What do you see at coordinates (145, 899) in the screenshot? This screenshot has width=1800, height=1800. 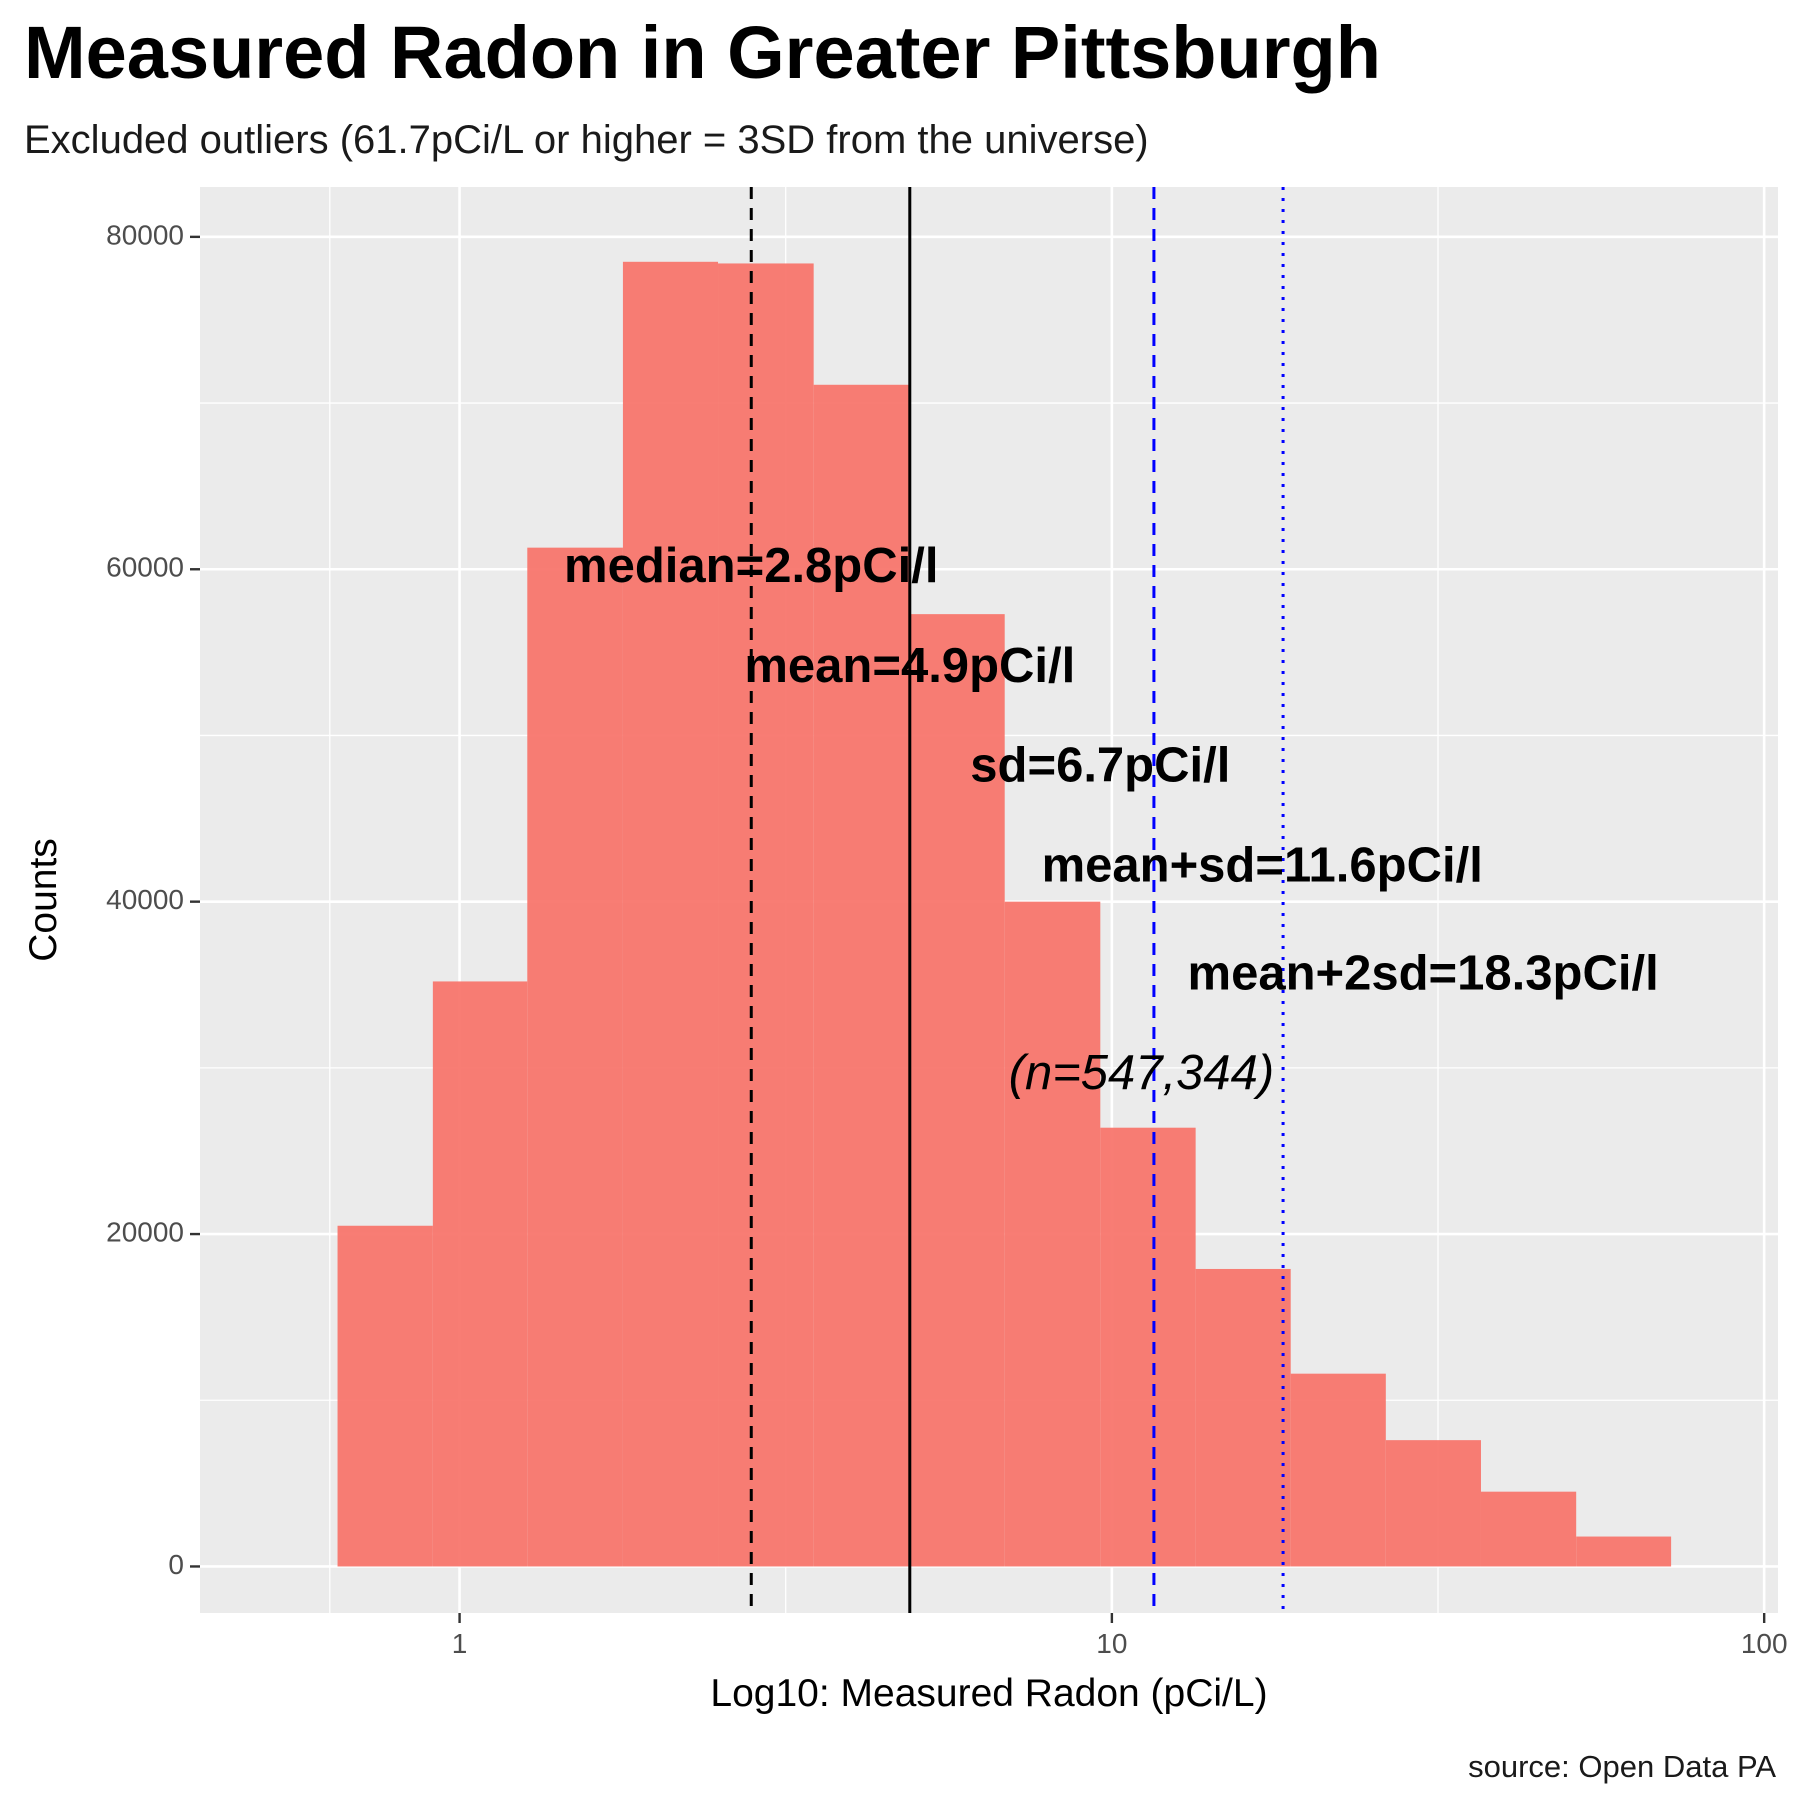 I see `y-tick-label: 40000` at bounding box center [145, 899].